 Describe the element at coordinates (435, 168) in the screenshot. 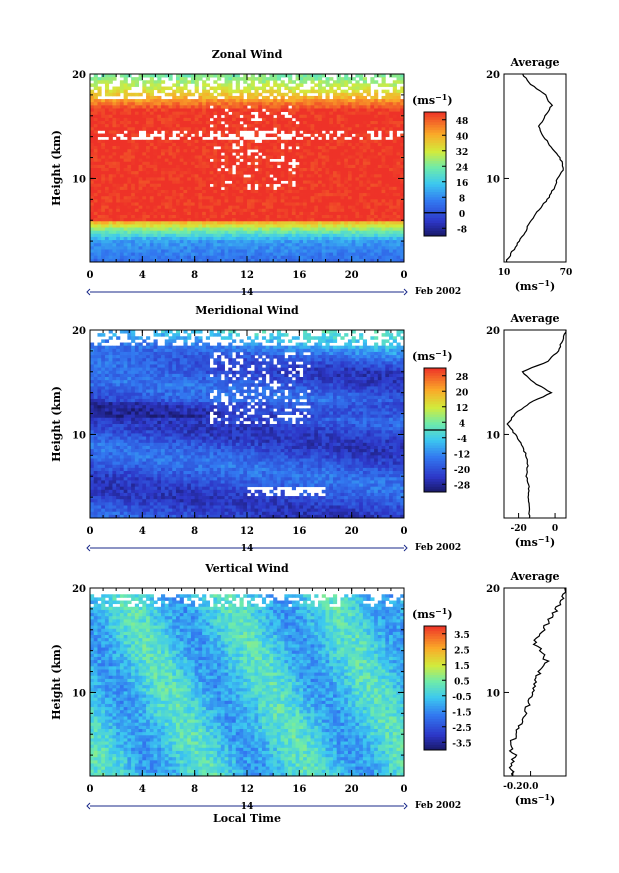

I see `colorbar-swatch` at that location.